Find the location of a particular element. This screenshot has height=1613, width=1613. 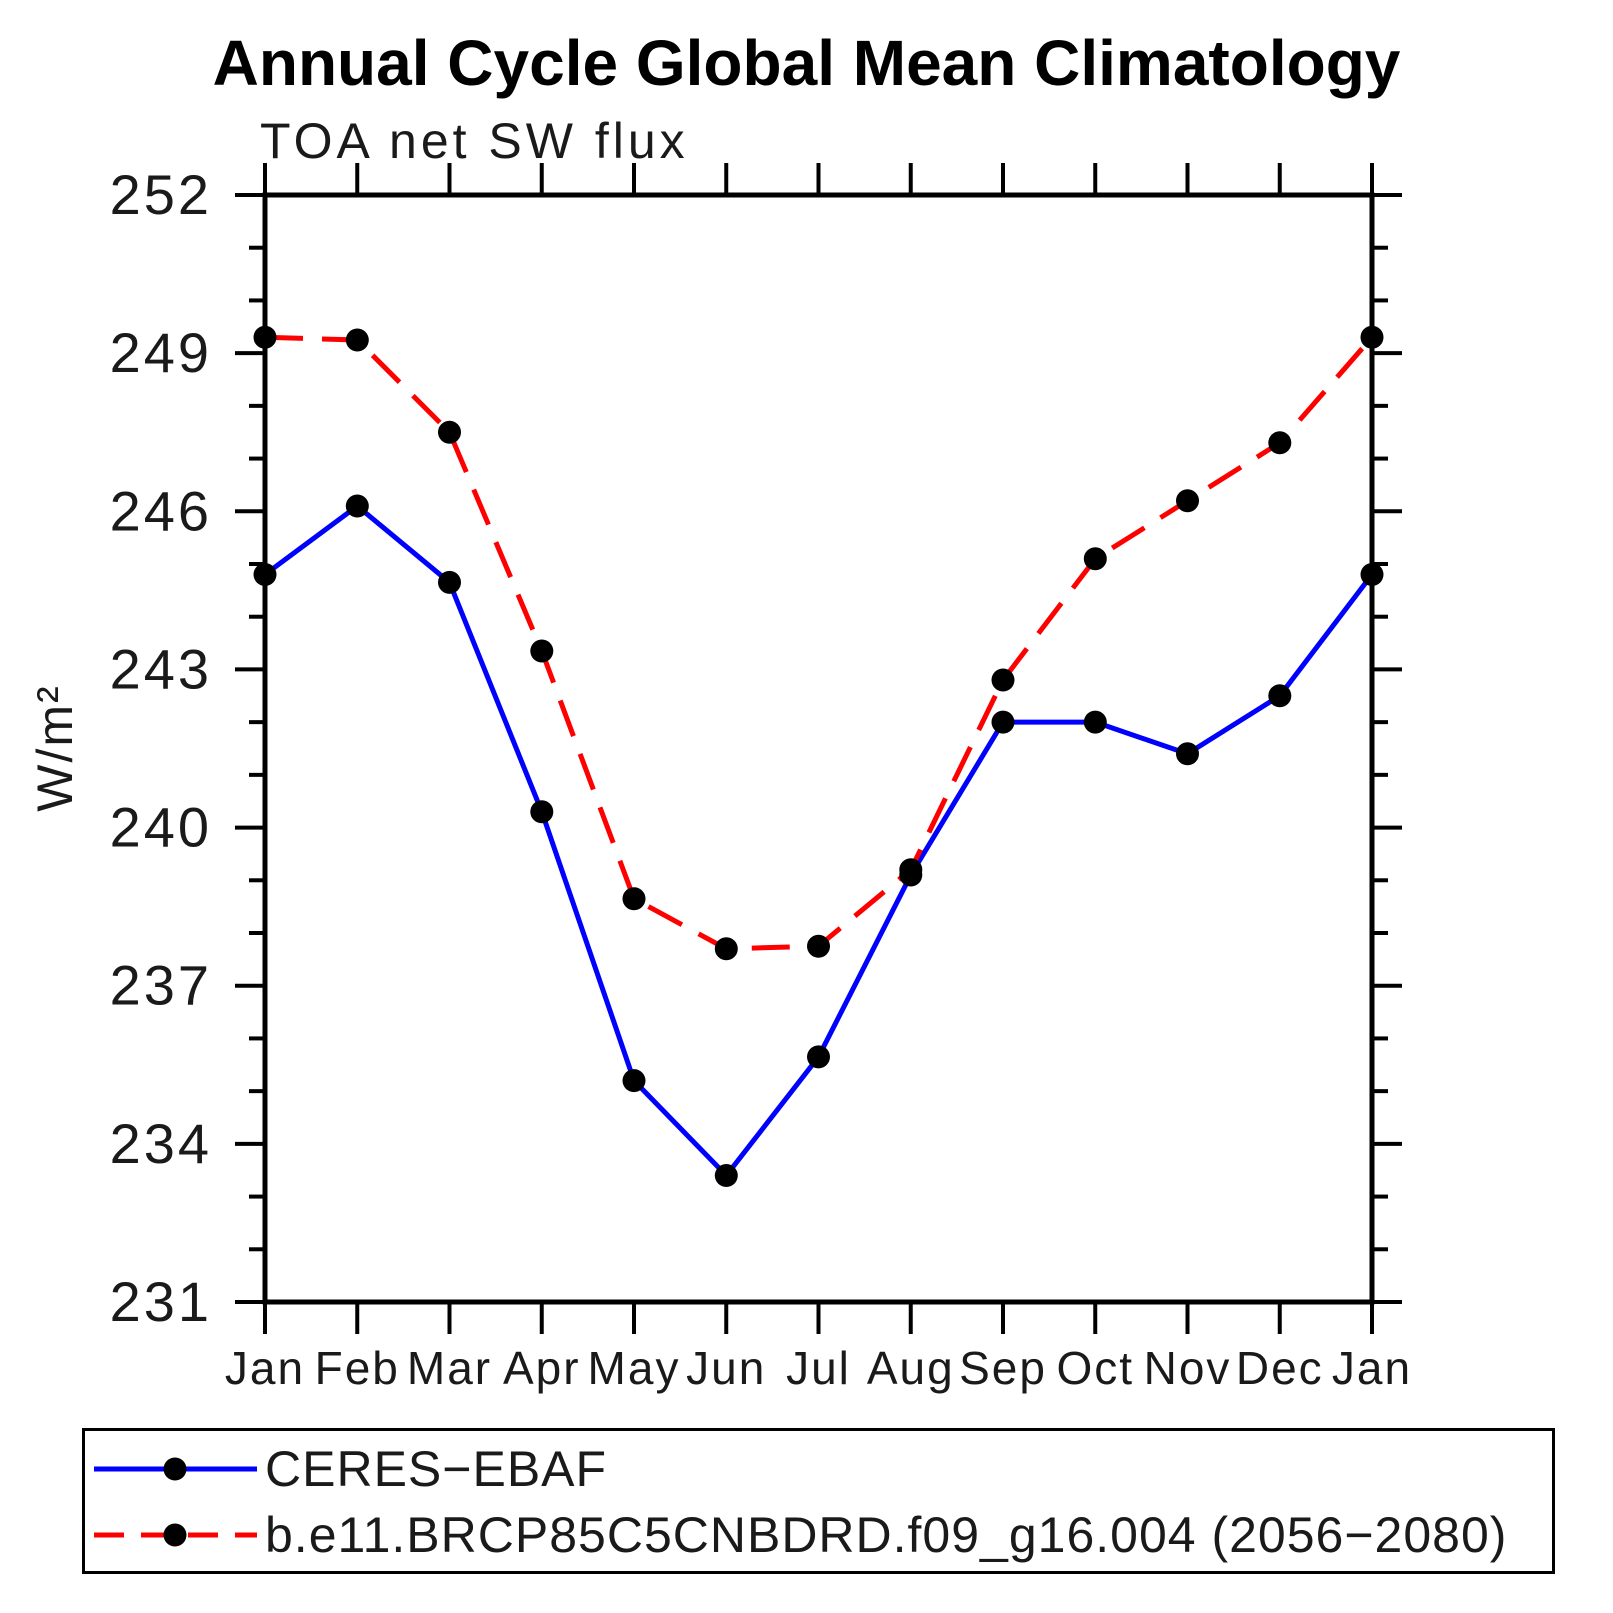

y-tick-label: 234 is located at coordinates (161, 1143).